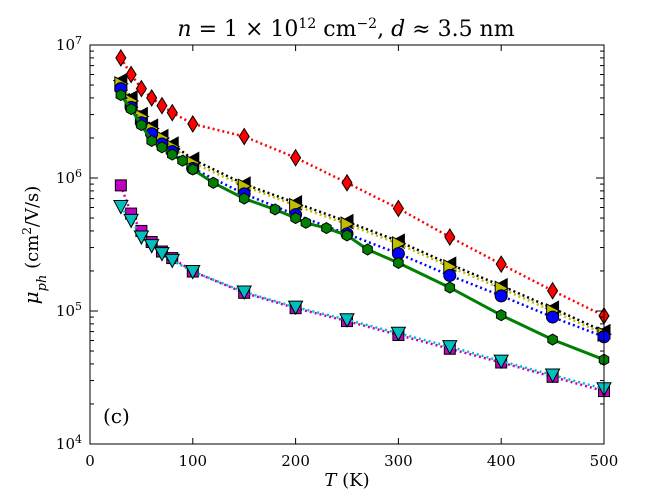 This screenshot has height=498, width=664. I want to click on chart-title: n = 1 × 1012 cm−2, d ≈ 3.5 nm, so click(345, 29).